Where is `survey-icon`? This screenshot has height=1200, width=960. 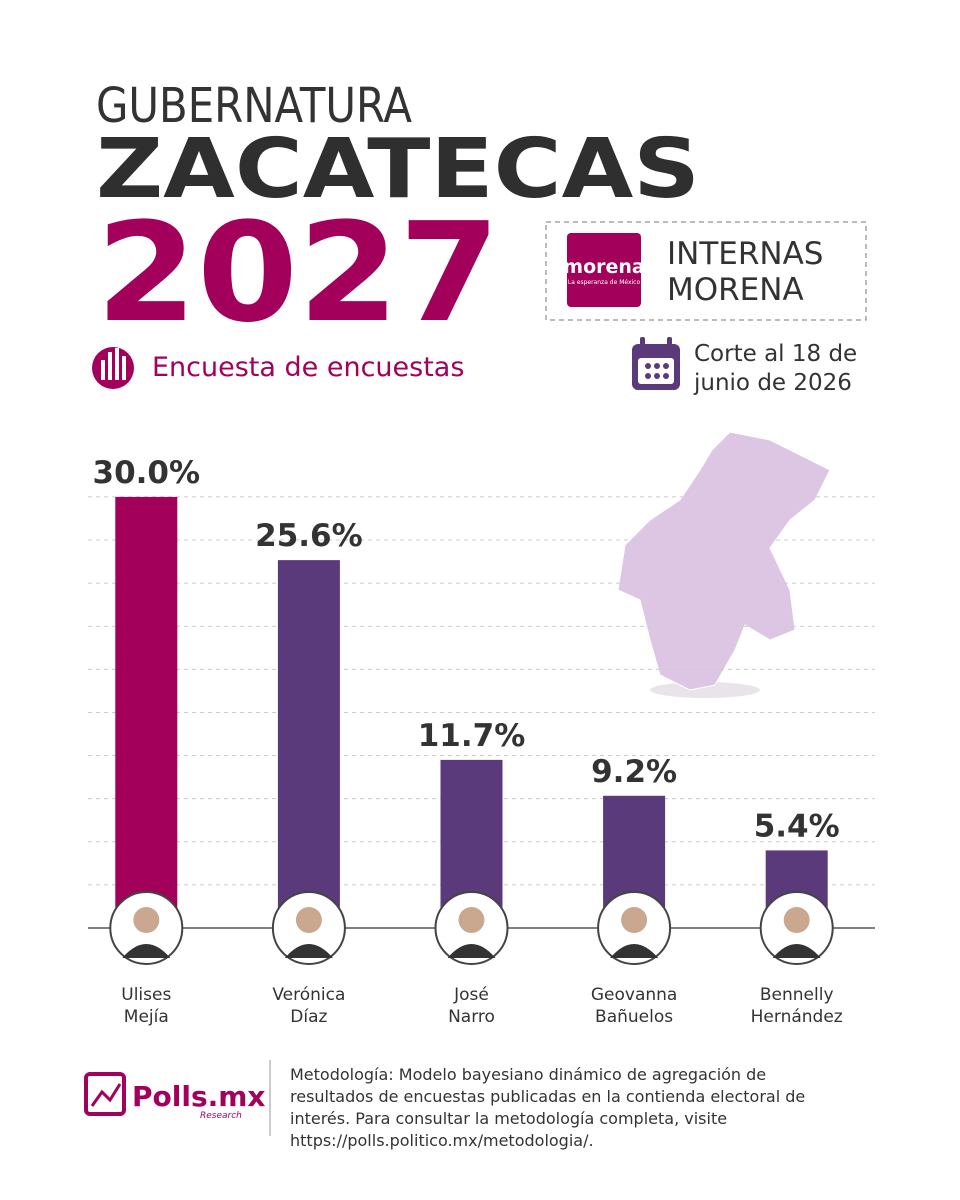 survey-icon is located at coordinates (113, 368).